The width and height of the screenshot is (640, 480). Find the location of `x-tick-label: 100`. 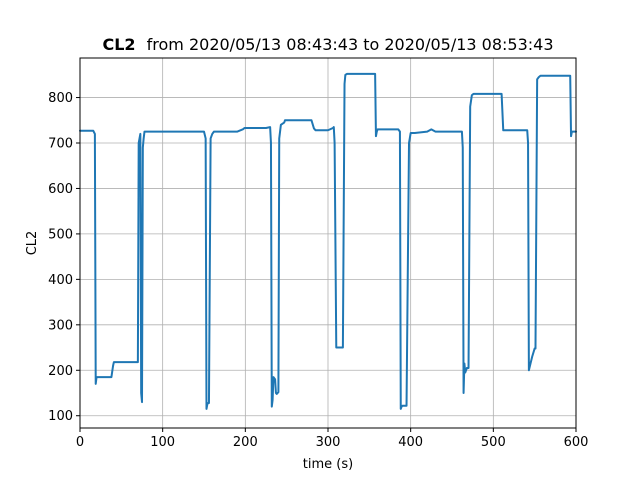

x-tick-label: 100 is located at coordinates (162, 442).